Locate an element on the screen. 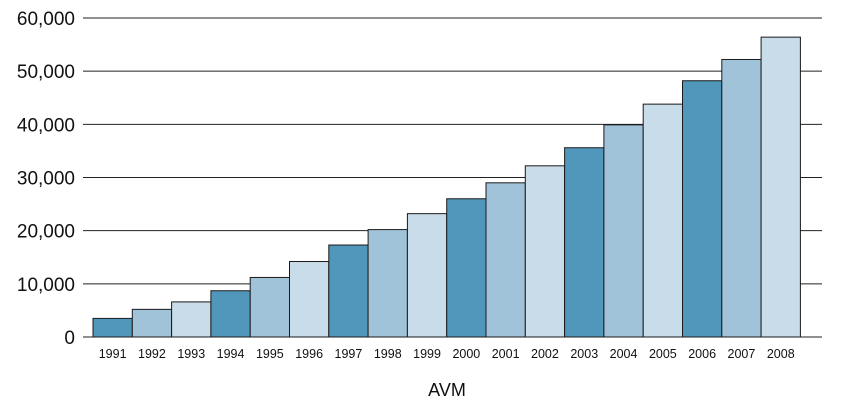  y-tick-label: 60,000 is located at coordinates (46, 19).